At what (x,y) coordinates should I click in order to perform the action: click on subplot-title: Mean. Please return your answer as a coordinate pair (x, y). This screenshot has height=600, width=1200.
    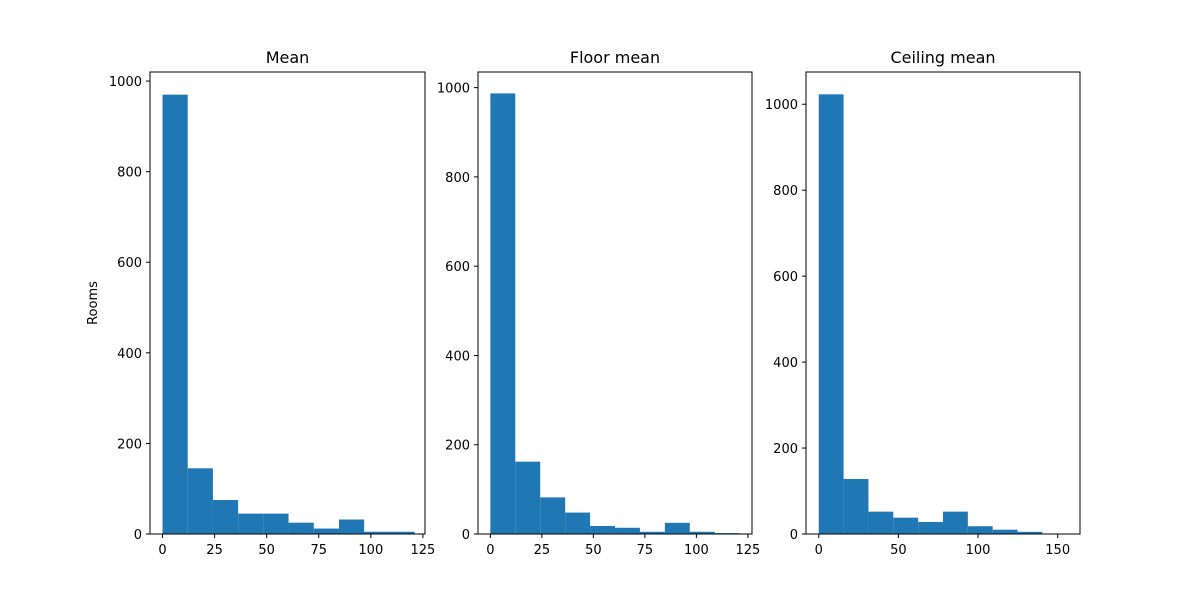
    Looking at the image, I should click on (288, 57).